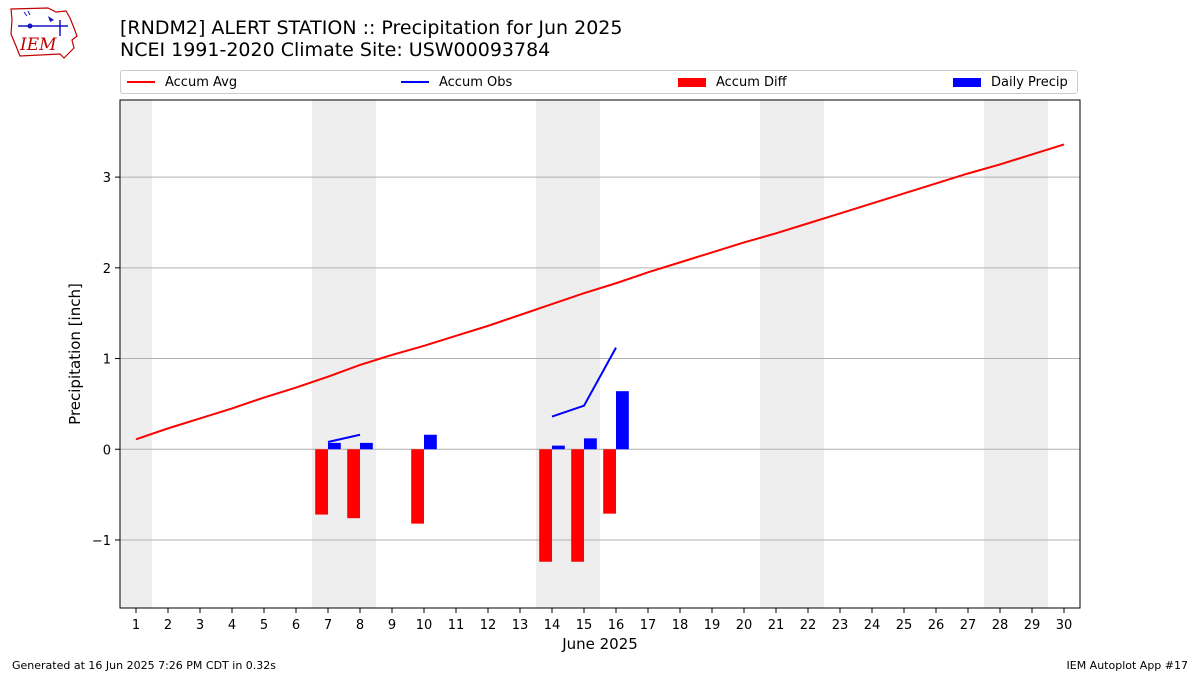  I want to click on x-tick-label: 23, so click(840, 625).